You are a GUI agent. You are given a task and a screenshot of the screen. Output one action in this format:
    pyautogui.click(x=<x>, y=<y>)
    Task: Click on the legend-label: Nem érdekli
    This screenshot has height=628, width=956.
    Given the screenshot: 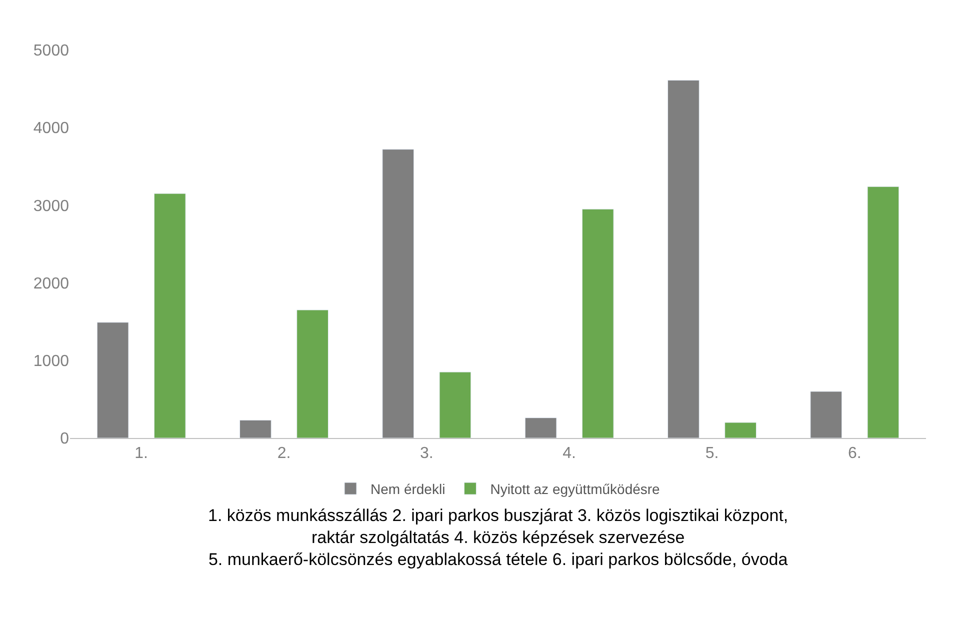 What is the action you would take?
    pyautogui.click(x=408, y=488)
    